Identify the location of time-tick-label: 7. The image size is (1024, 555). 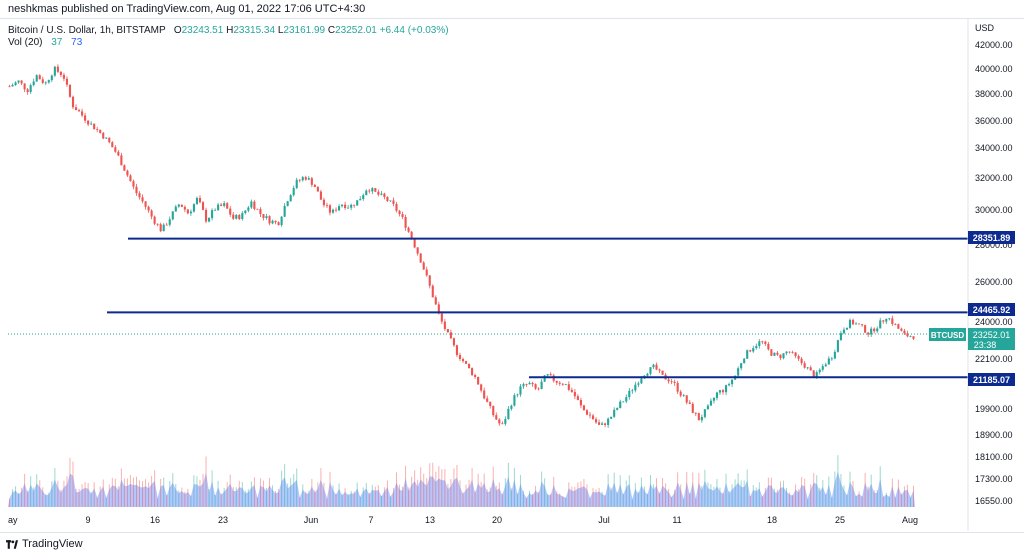
(370, 520).